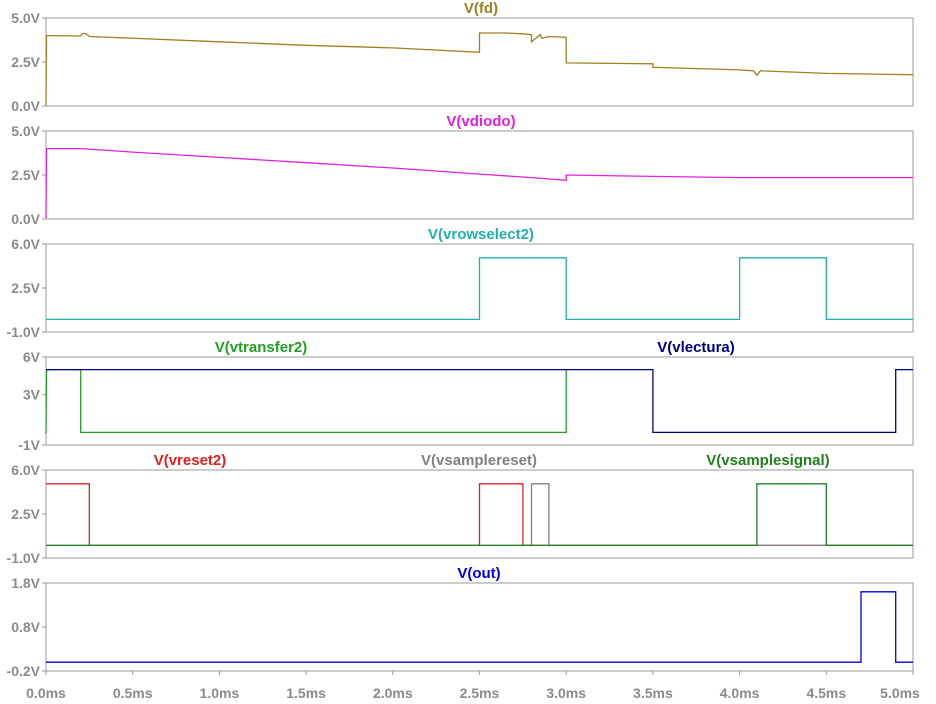 The height and width of the screenshot is (704, 936). What do you see at coordinates (653, 693) in the screenshot?
I see `x-tick-label: 3.5ms` at bounding box center [653, 693].